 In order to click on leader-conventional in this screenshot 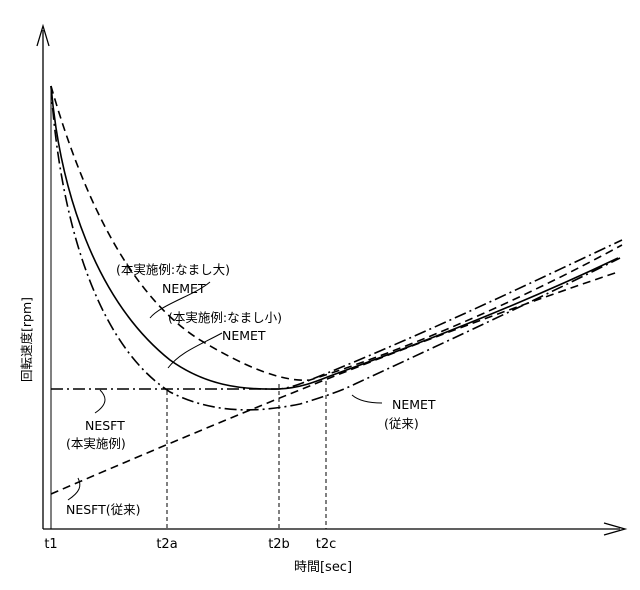, I will do `click(367, 399)`.